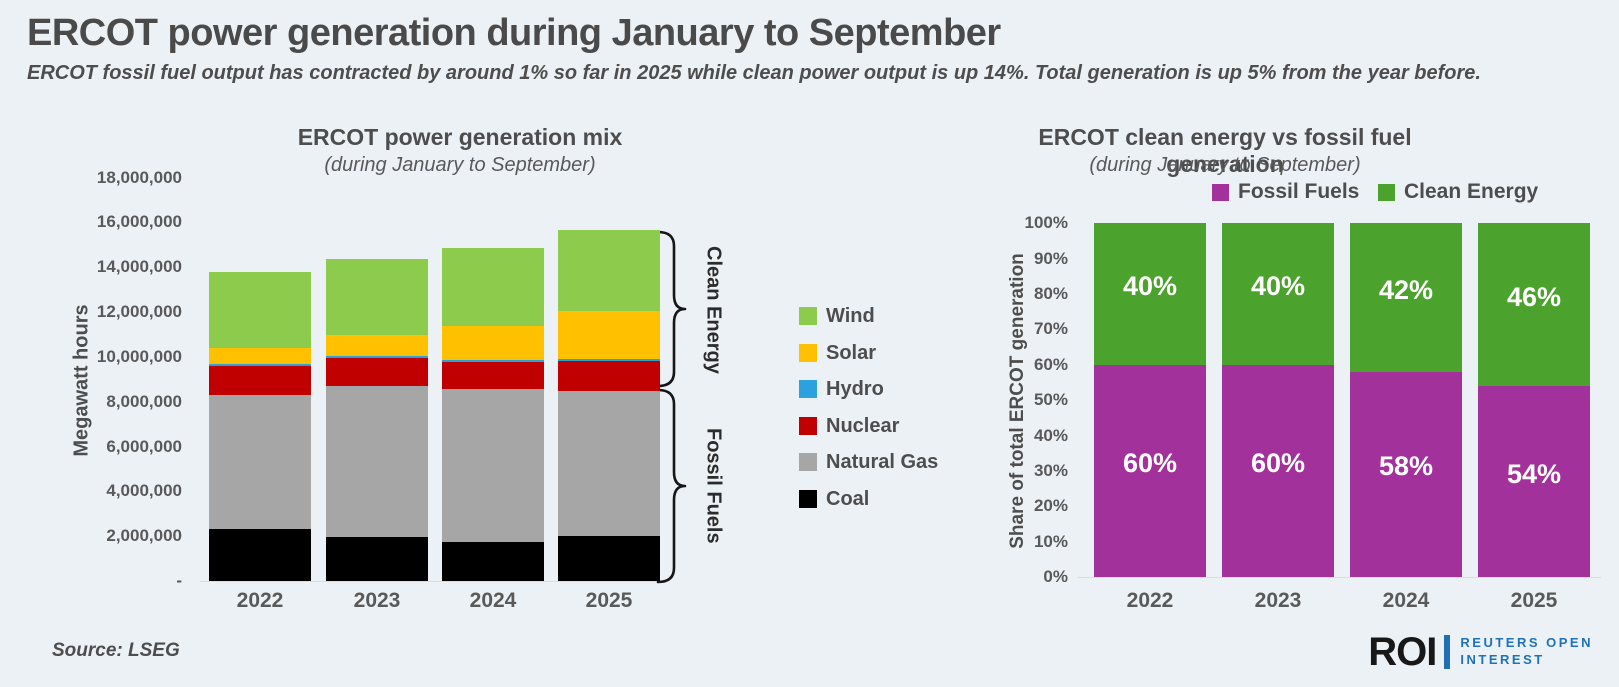 The image size is (1619, 687). What do you see at coordinates (1055, 576) in the screenshot?
I see `y-tick-label: 0%` at bounding box center [1055, 576].